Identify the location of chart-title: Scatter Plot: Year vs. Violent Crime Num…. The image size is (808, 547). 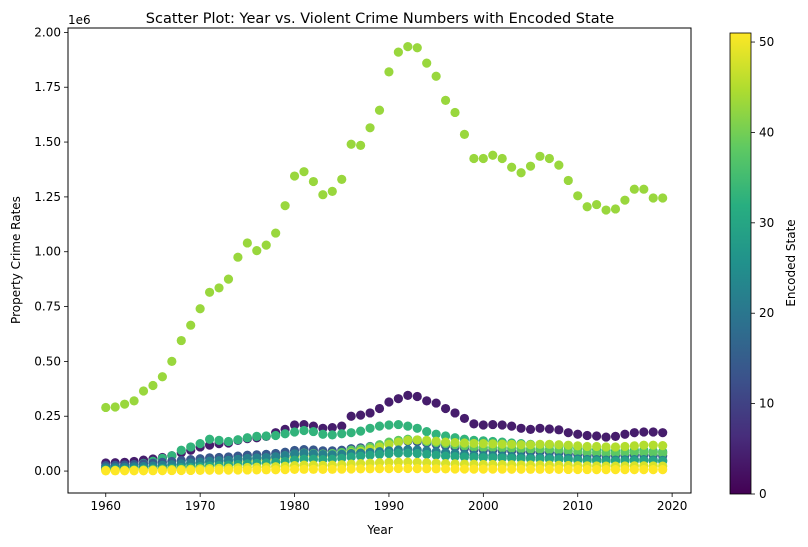
(380, 19).